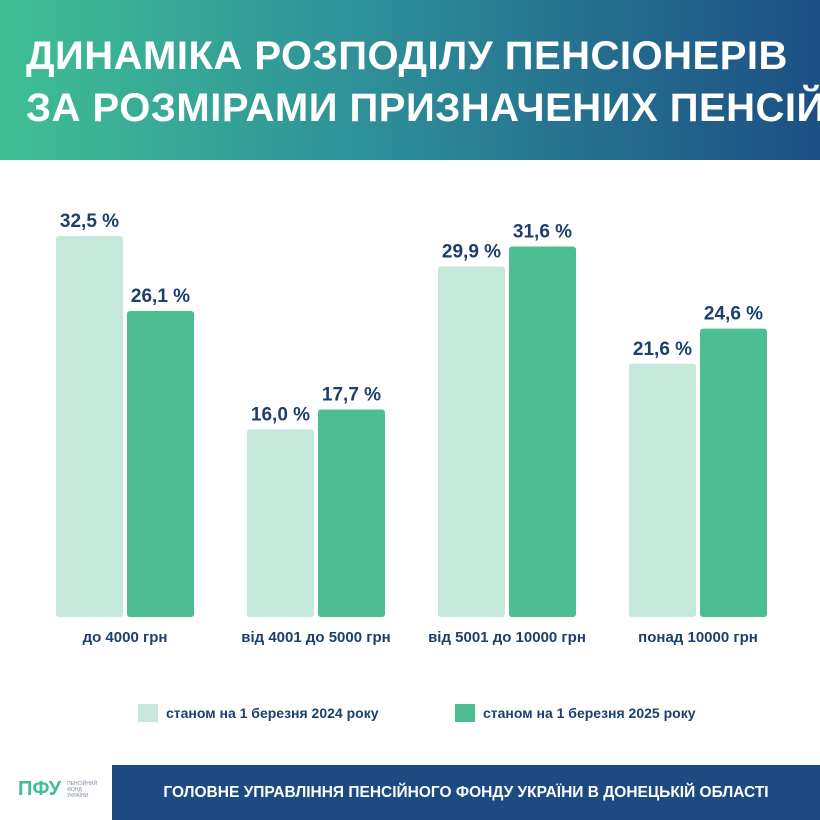  Describe the element at coordinates (125, 637) in the screenshot. I see `category-label-0: до 4000 грн` at that location.